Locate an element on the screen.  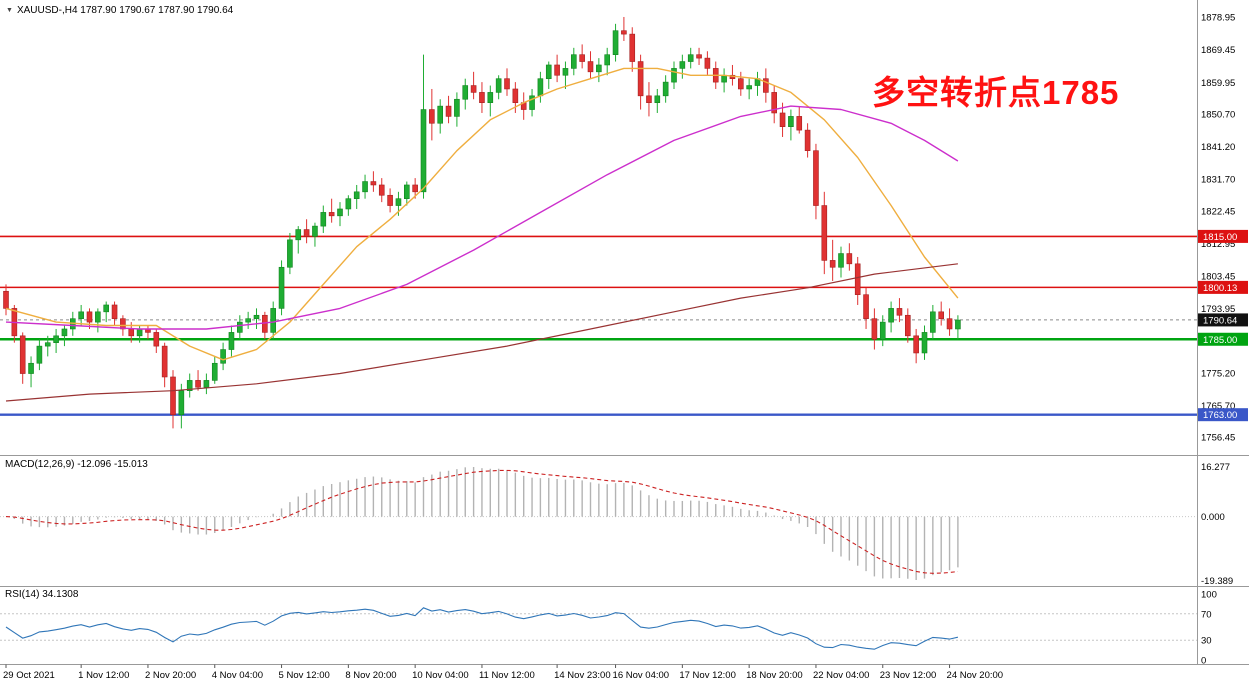
svg-text: 0.000 is located at coordinates (1213, 517).